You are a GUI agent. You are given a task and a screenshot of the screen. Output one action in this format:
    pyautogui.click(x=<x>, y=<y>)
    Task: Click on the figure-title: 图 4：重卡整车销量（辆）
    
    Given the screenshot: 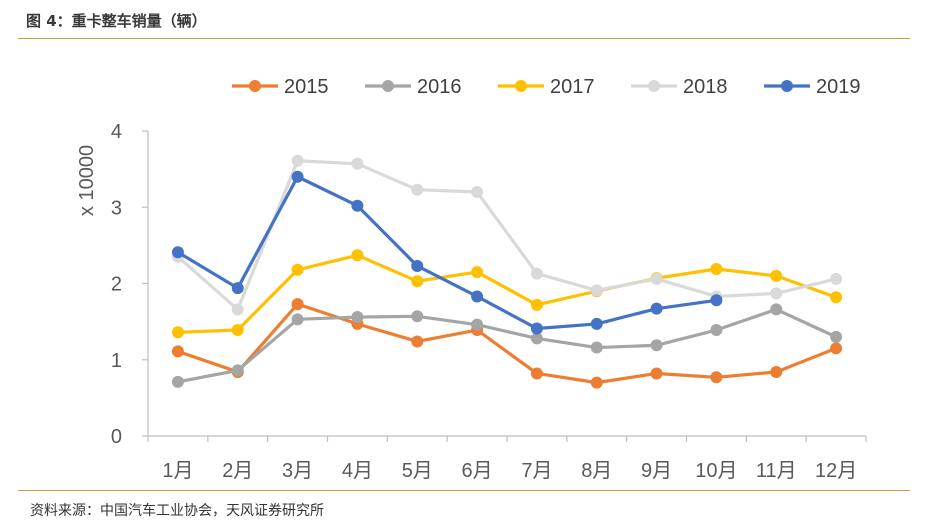 What is the action you would take?
    pyautogui.click(x=116, y=21)
    